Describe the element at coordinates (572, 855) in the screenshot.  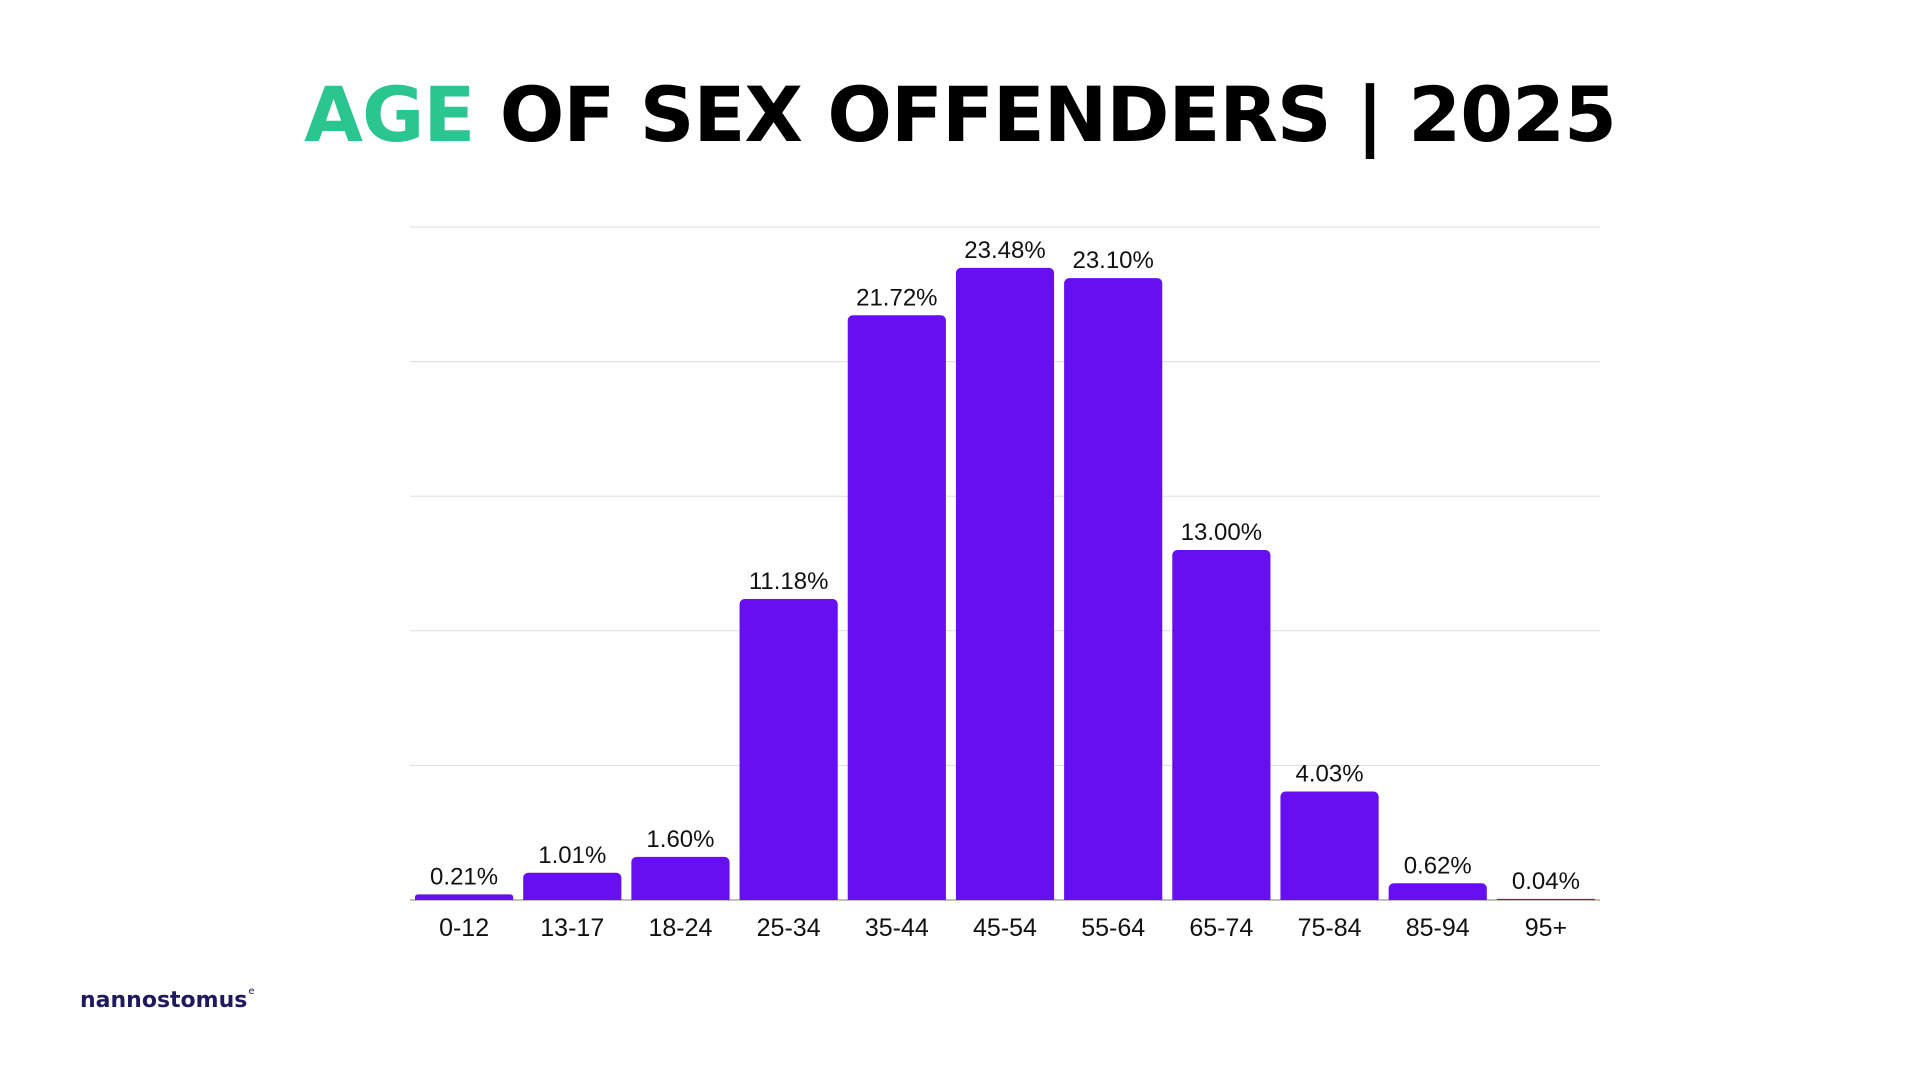
I see `data-label-13-17: 1.01%` at that location.